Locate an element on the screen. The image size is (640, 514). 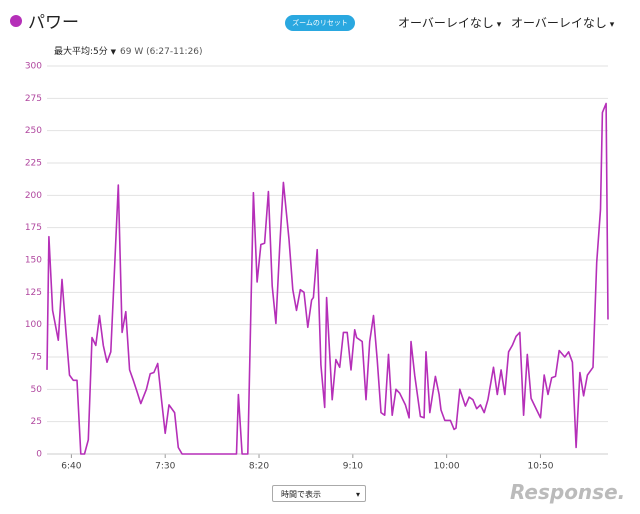
summary-label: 最大平均: is located at coordinates (74, 52).